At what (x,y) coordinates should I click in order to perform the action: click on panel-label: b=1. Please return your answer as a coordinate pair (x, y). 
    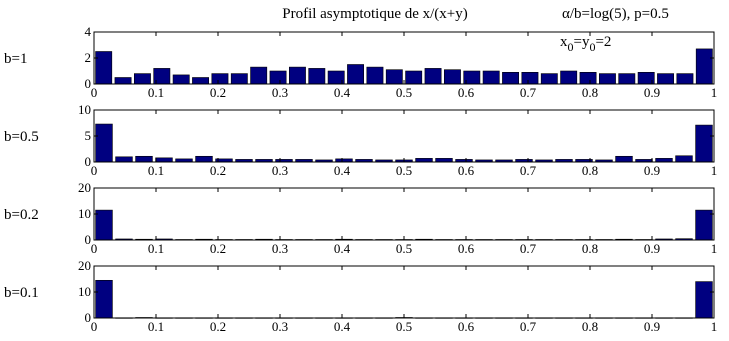
    Looking at the image, I should click on (15, 59).